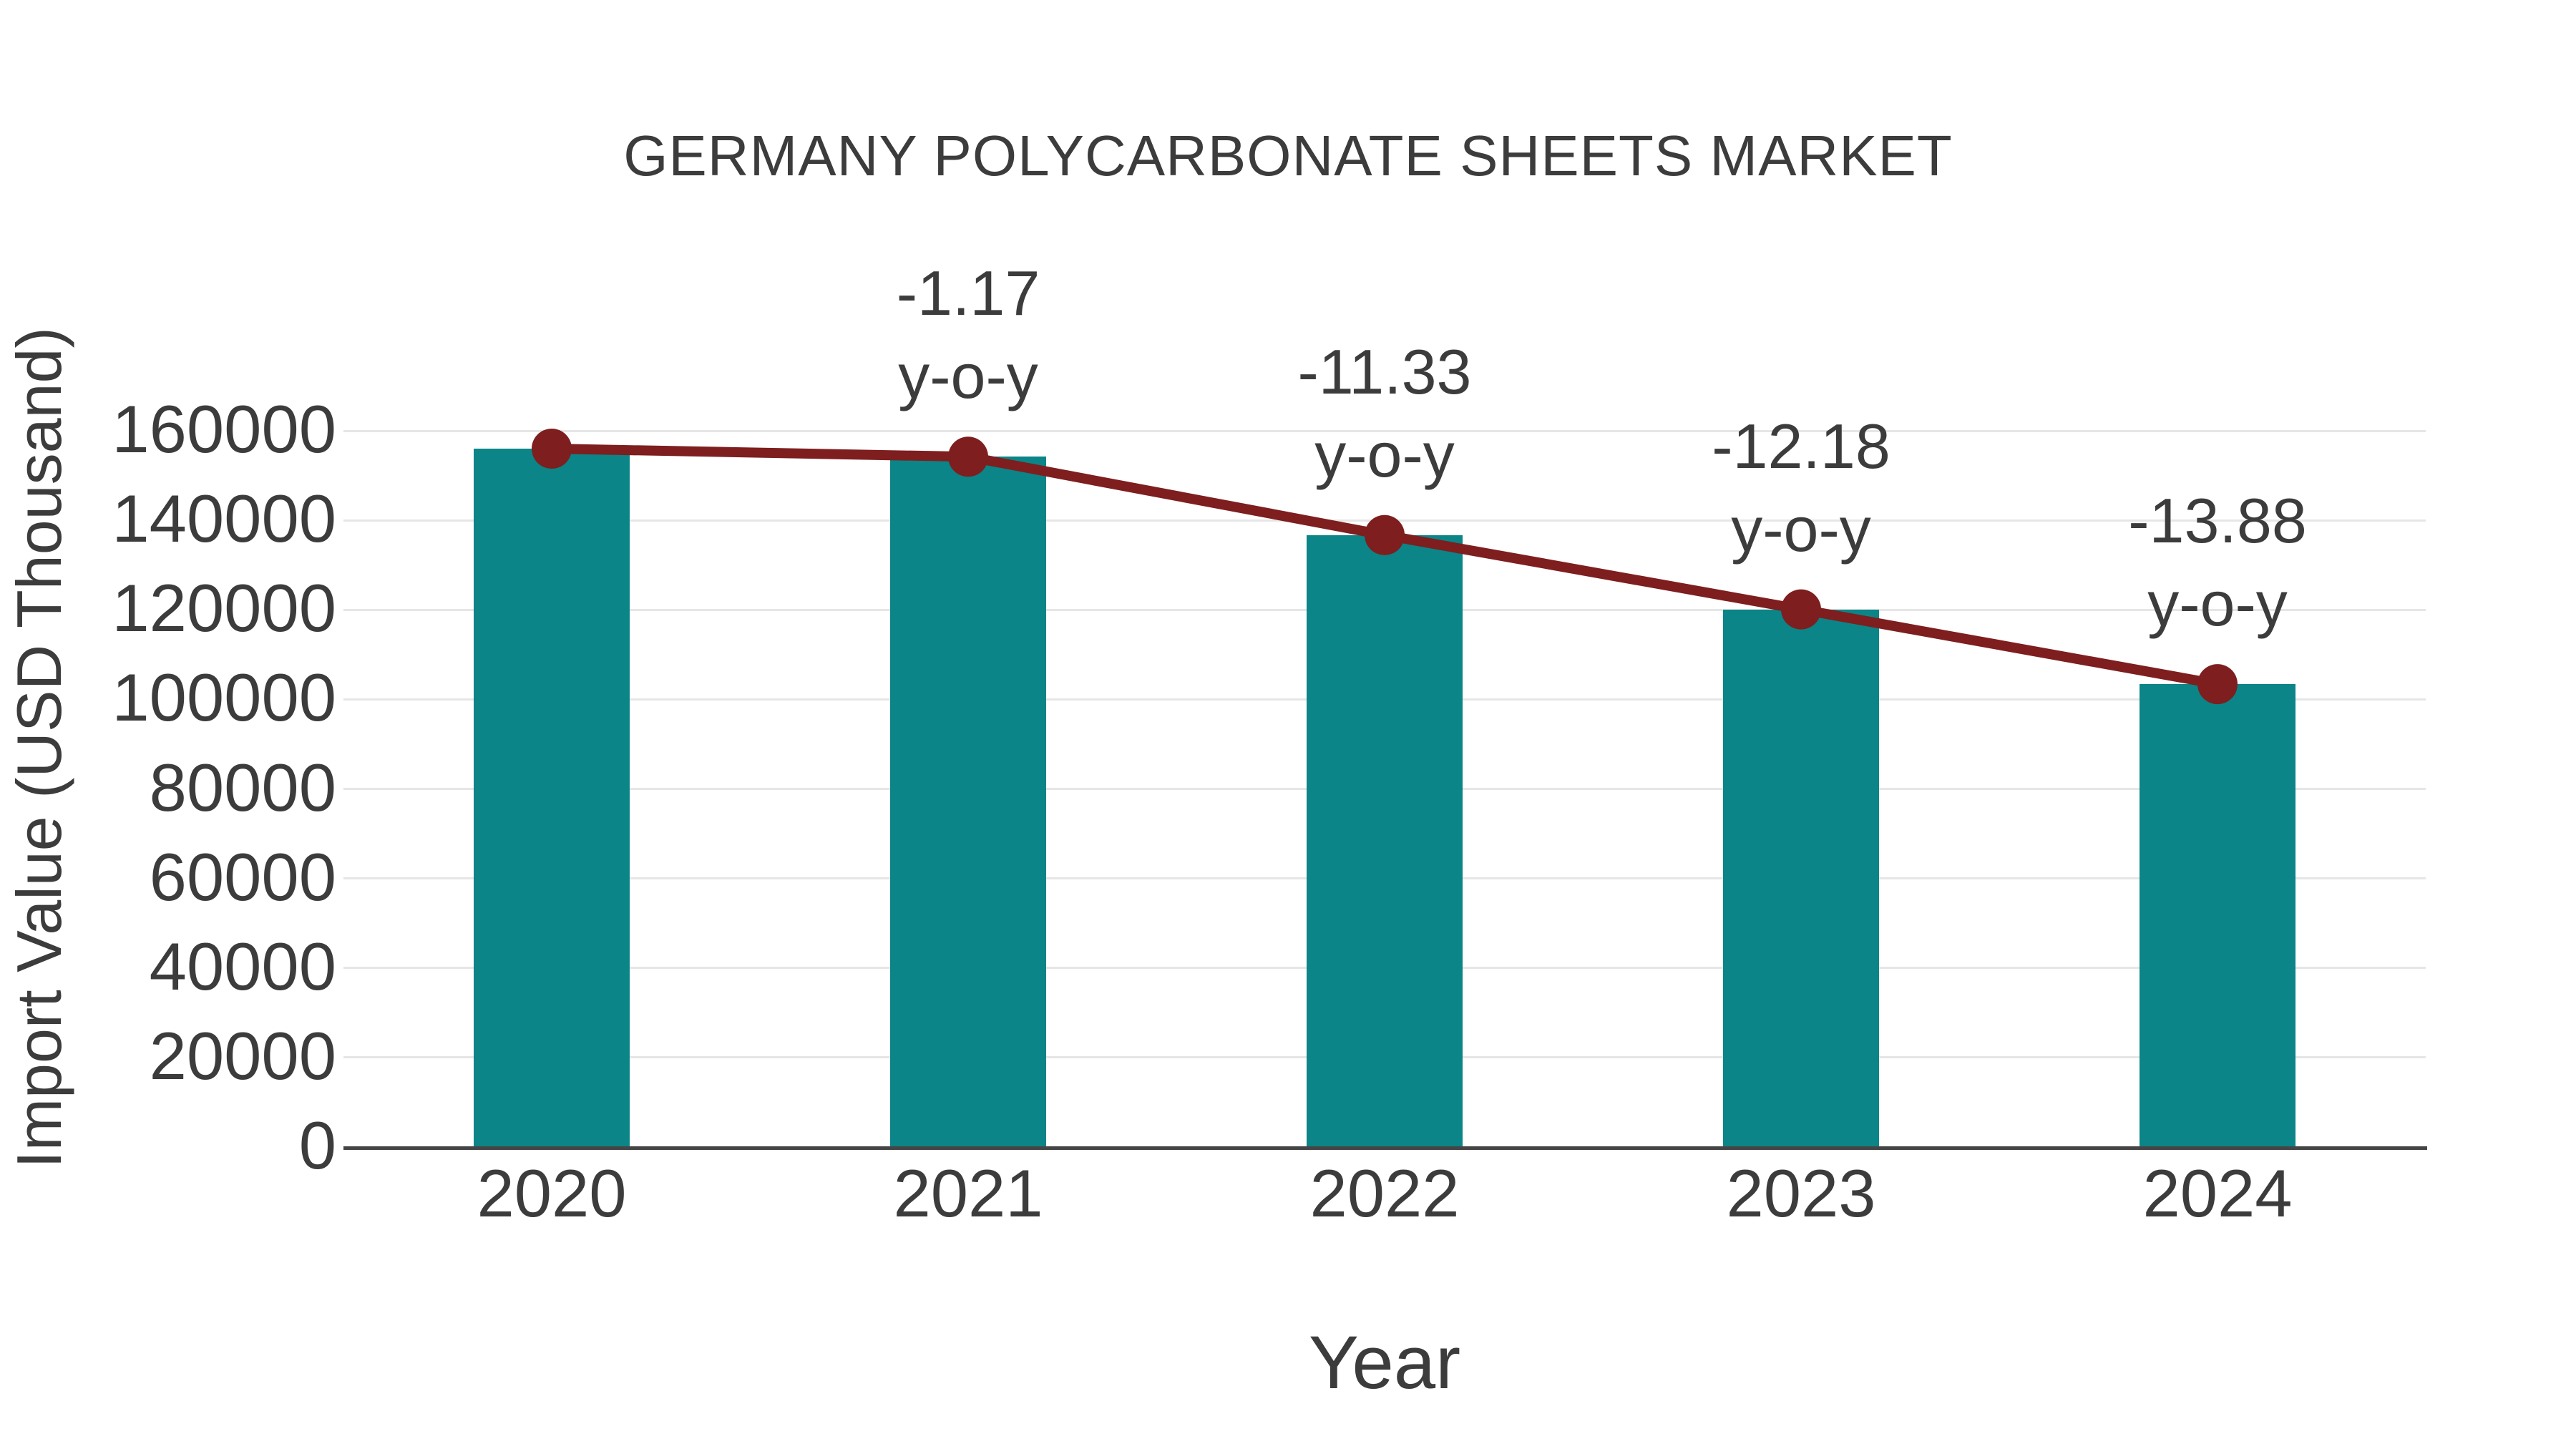 This screenshot has height=1449, width=2576. What do you see at coordinates (224, 519) in the screenshot?
I see `y-tick-label-140000: 140000` at bounding box center [224, 519].